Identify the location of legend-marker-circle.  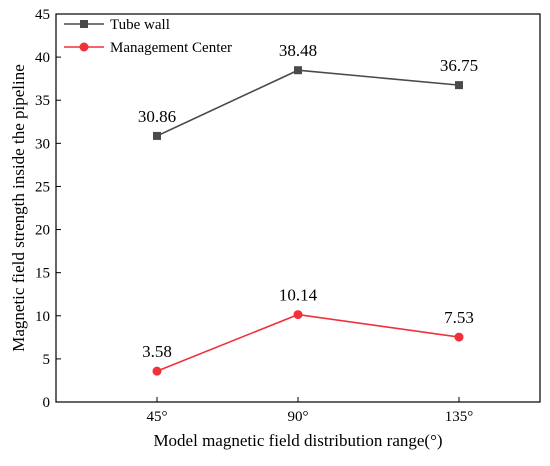
(84, 47).